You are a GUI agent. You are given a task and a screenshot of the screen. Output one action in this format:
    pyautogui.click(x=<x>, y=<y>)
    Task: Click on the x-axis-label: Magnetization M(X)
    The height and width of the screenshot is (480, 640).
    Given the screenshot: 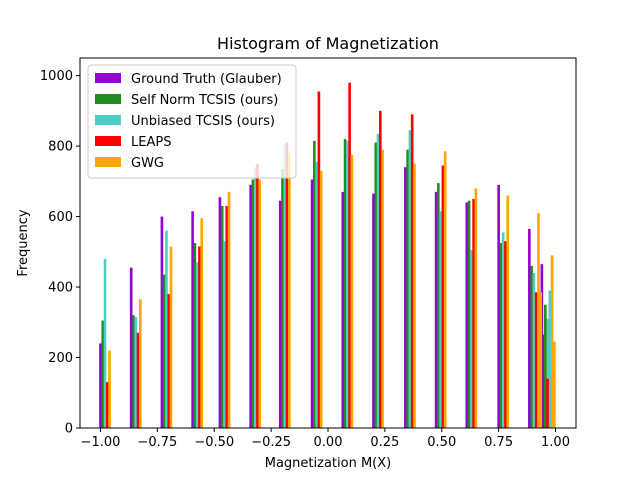 What is the action you would take?
    pyautogui.click(x=328, y=463)
    